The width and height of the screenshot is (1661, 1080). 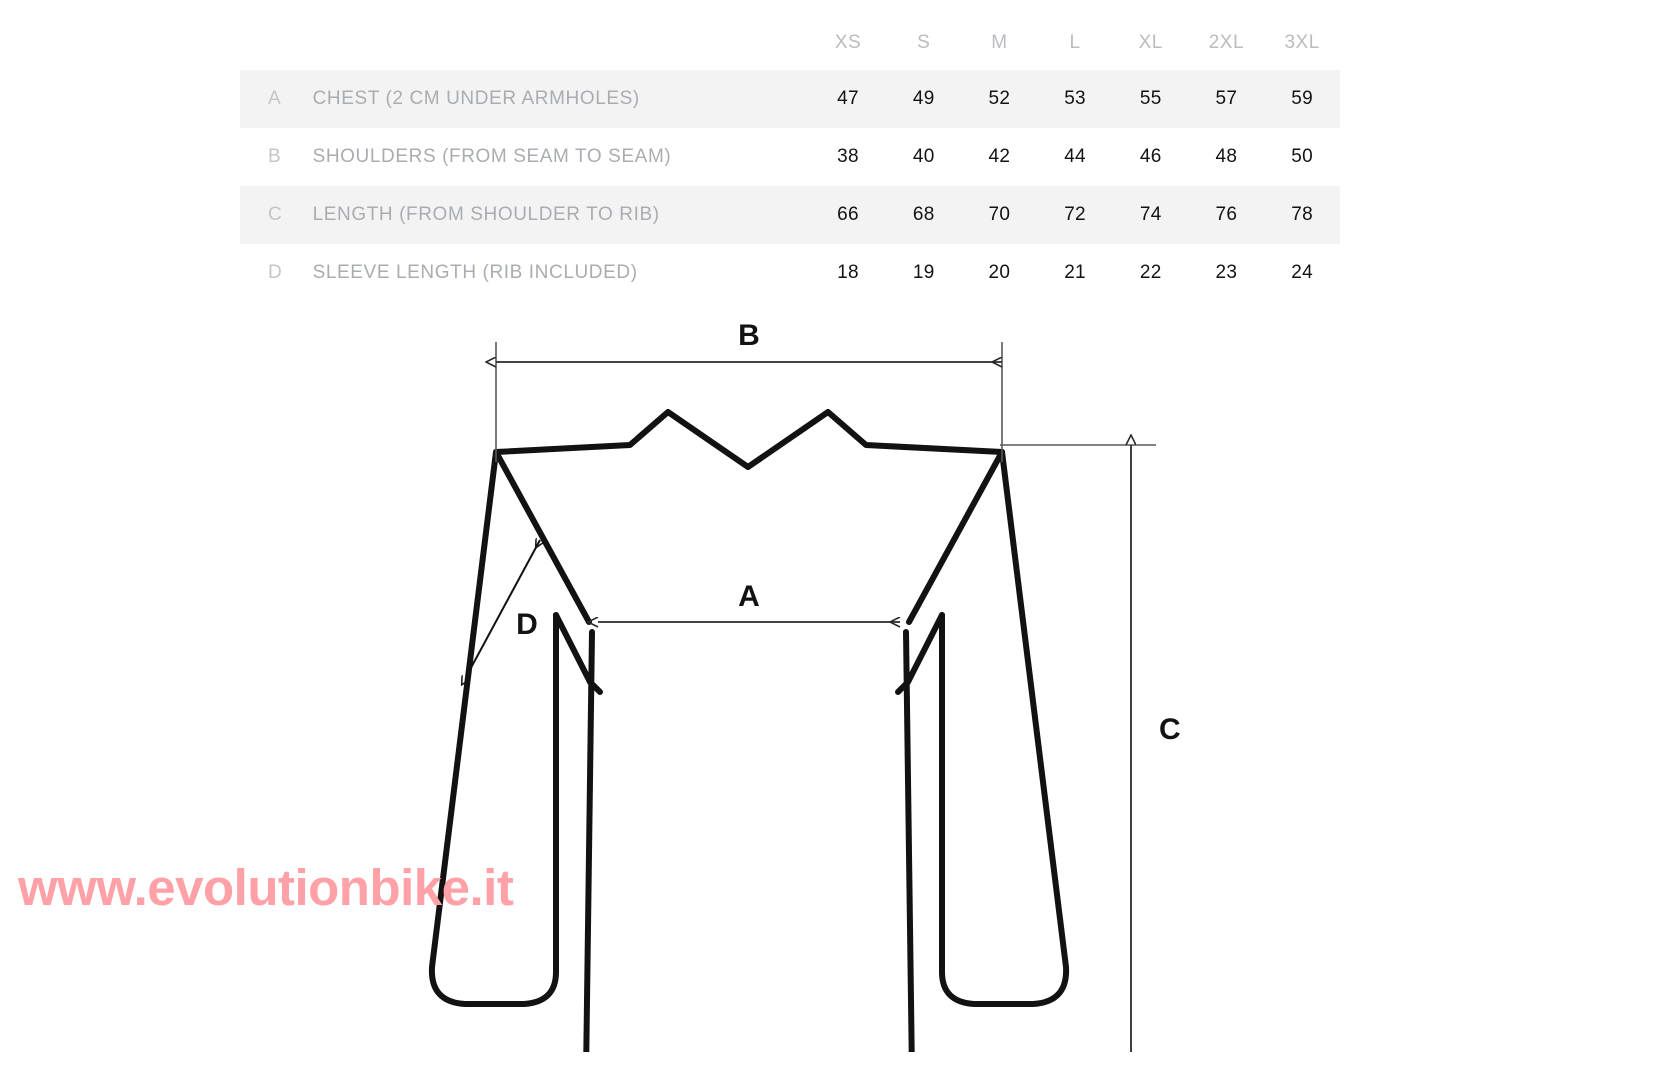 I want to click on cell-a-3xl: 59, so click(x=1302, y=99).